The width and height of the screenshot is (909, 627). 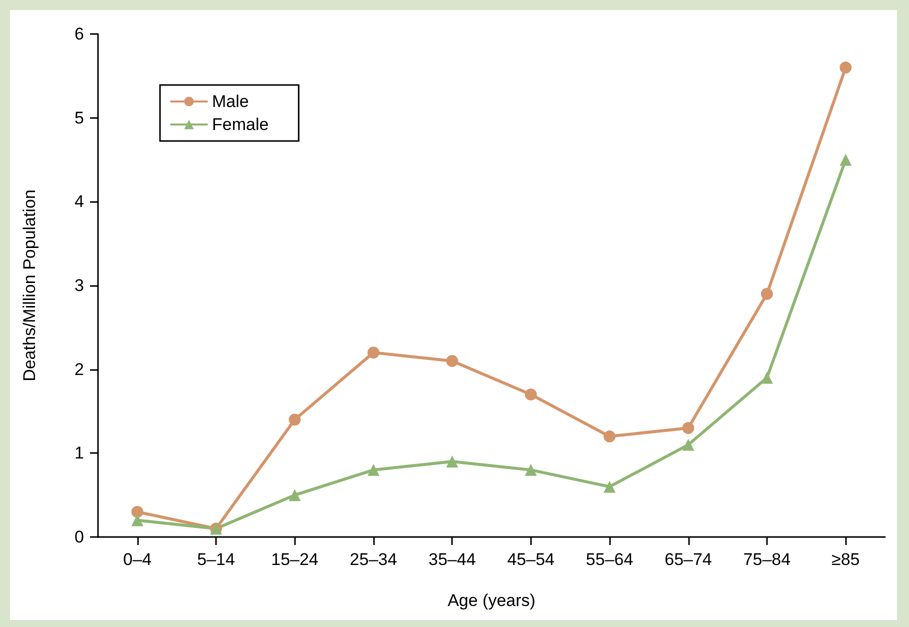 I want to click on x-tick-label: 75–84, so click(x=767, y=559).